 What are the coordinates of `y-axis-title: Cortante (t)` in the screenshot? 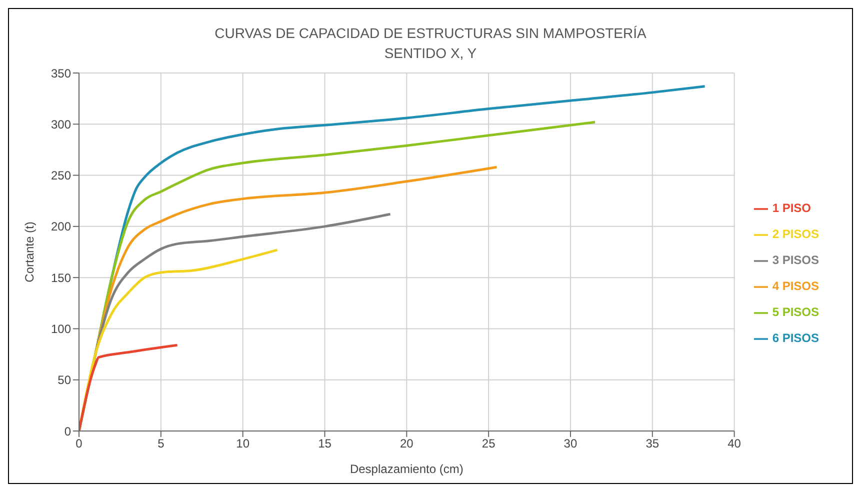 It's located at (29, 252).